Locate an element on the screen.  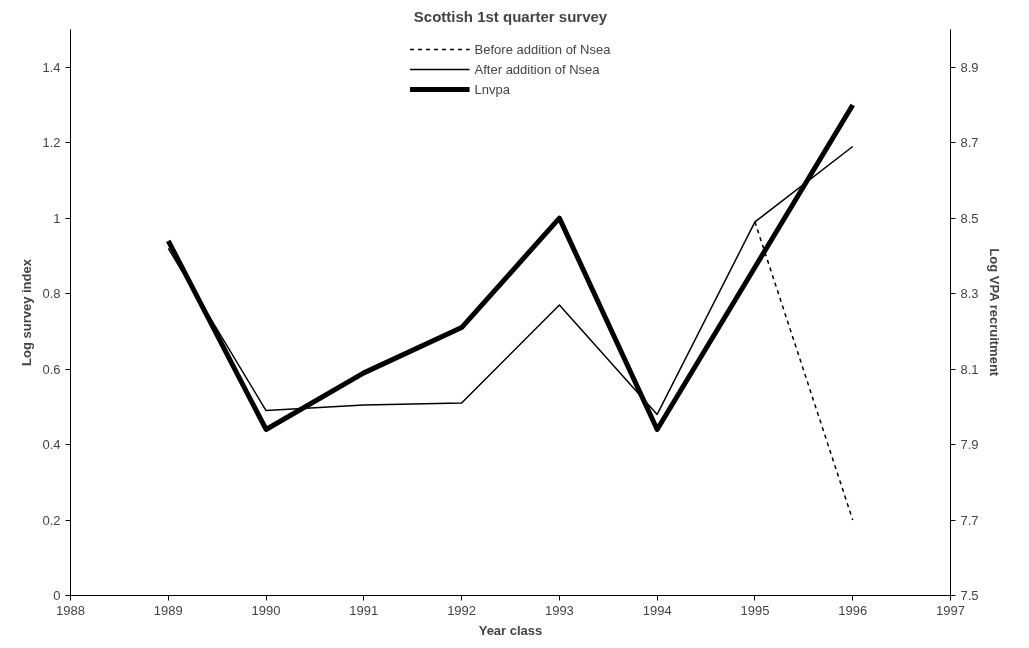
y2-tick-label: 8.1 is located at coordinates (969, 369).